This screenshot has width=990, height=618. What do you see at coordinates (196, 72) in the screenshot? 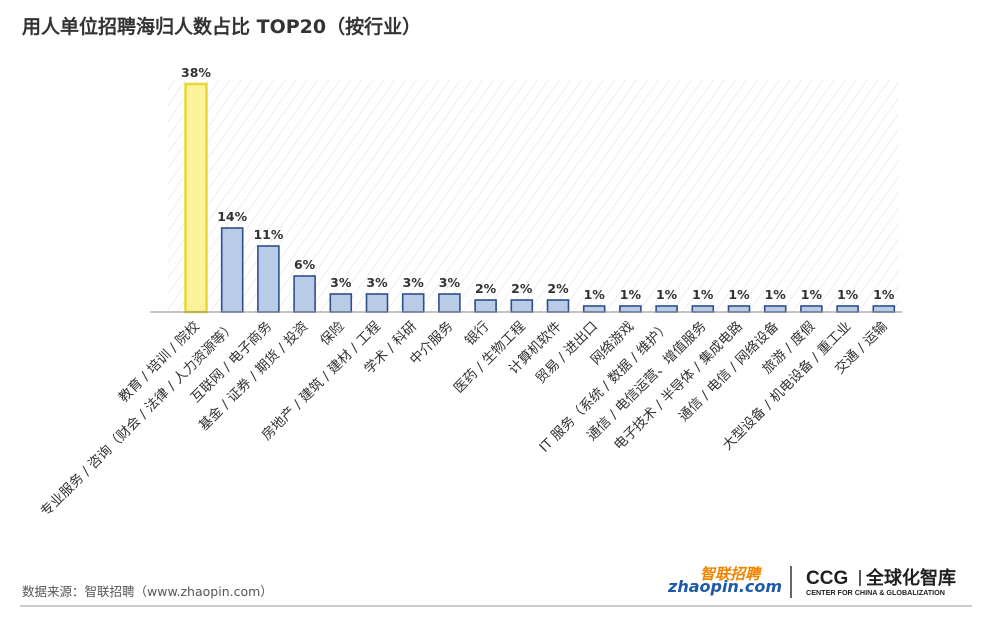
I see `value-label-1: 38%` at bounding box center [196, 72].